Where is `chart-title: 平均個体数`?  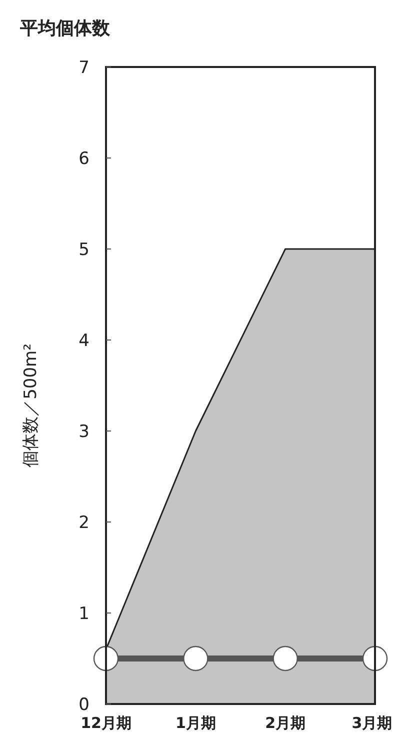
chart-title: 平均個体数 is located at coordinates (65, 28).